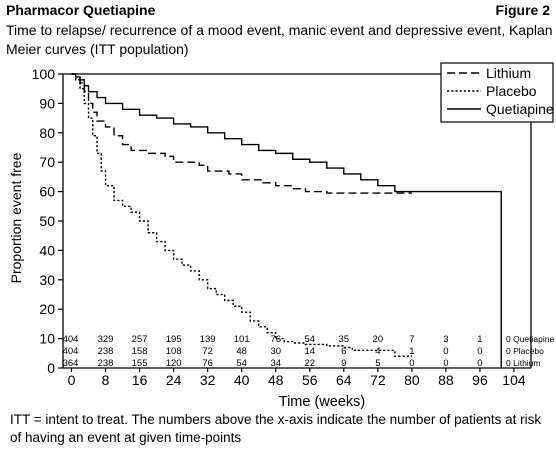 The image size is (556, 450). I want to click on legend-label-placebo: Placebo, so click(511, 91).